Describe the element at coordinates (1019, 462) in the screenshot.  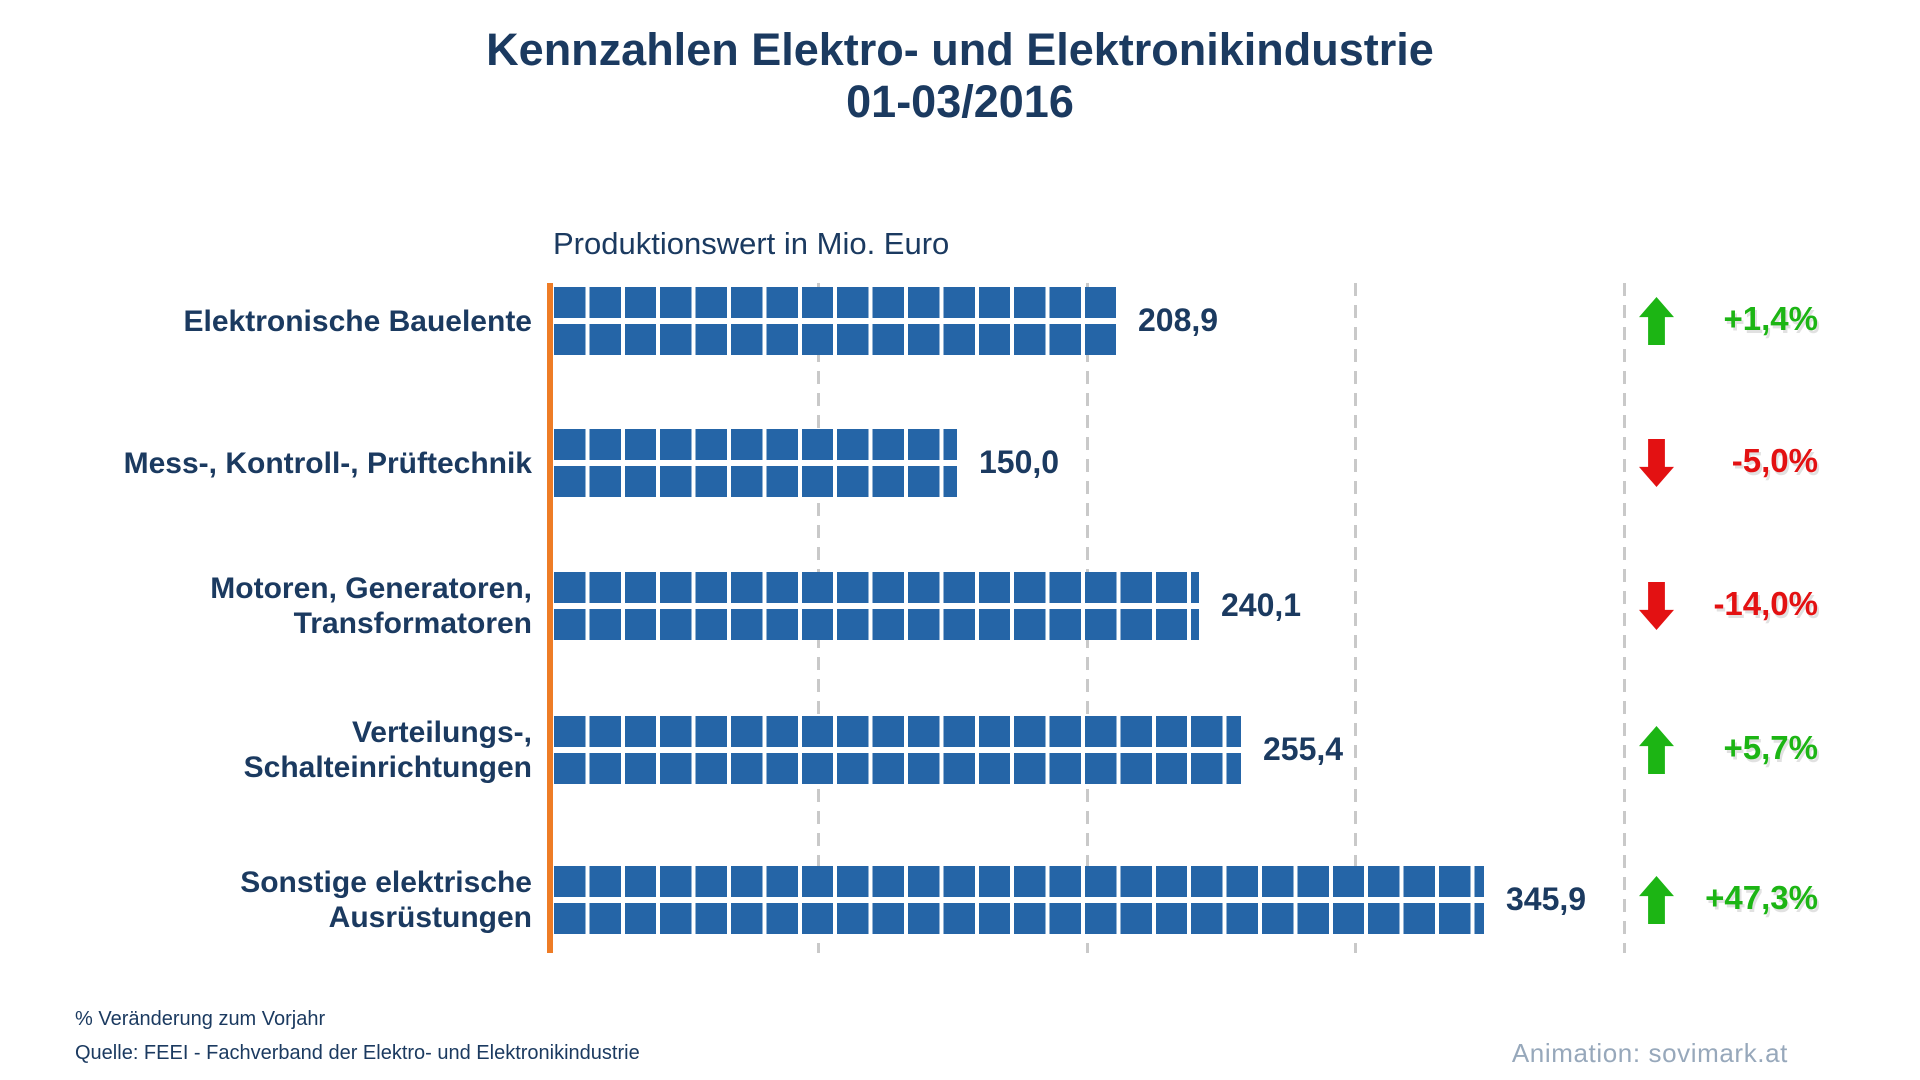
I see `value-label: 150,0` at that location.